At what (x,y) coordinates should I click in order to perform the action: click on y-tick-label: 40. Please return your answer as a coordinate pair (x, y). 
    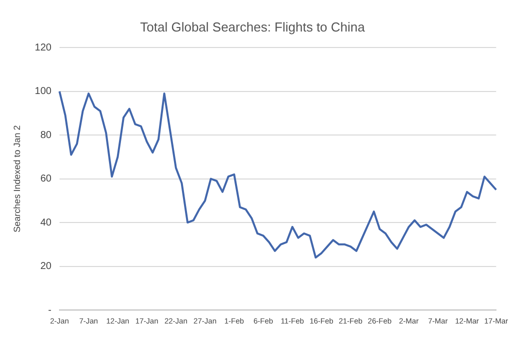
    Looking at the image, I should click on (46, 222).